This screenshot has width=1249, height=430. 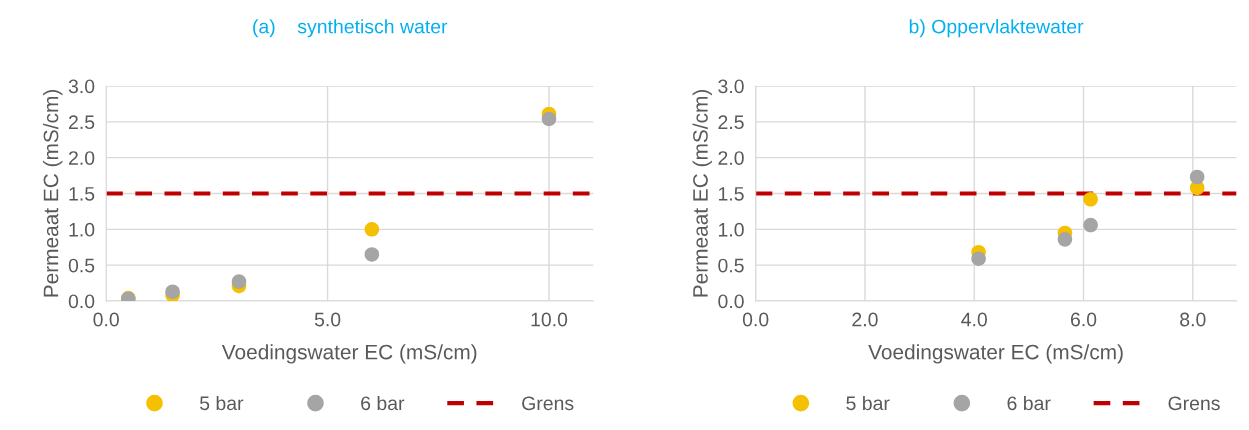 What do you see at coordinates (1083, 319) in the screenshot?
I see `x-tick-label: 6.0` at bounding box center [1083, 319].